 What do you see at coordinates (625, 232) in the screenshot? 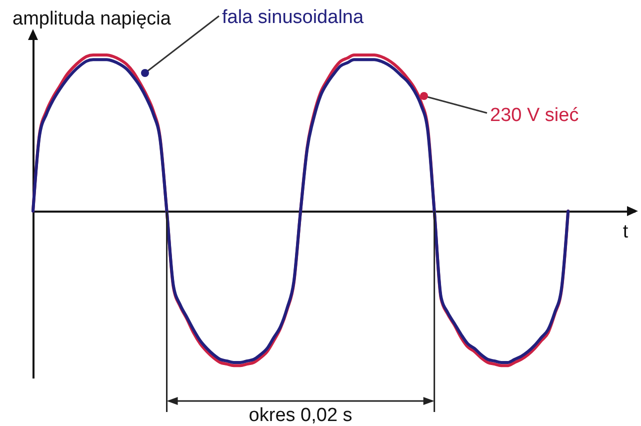
I see `x-axis-title: t` at bounding box center [625, 232].